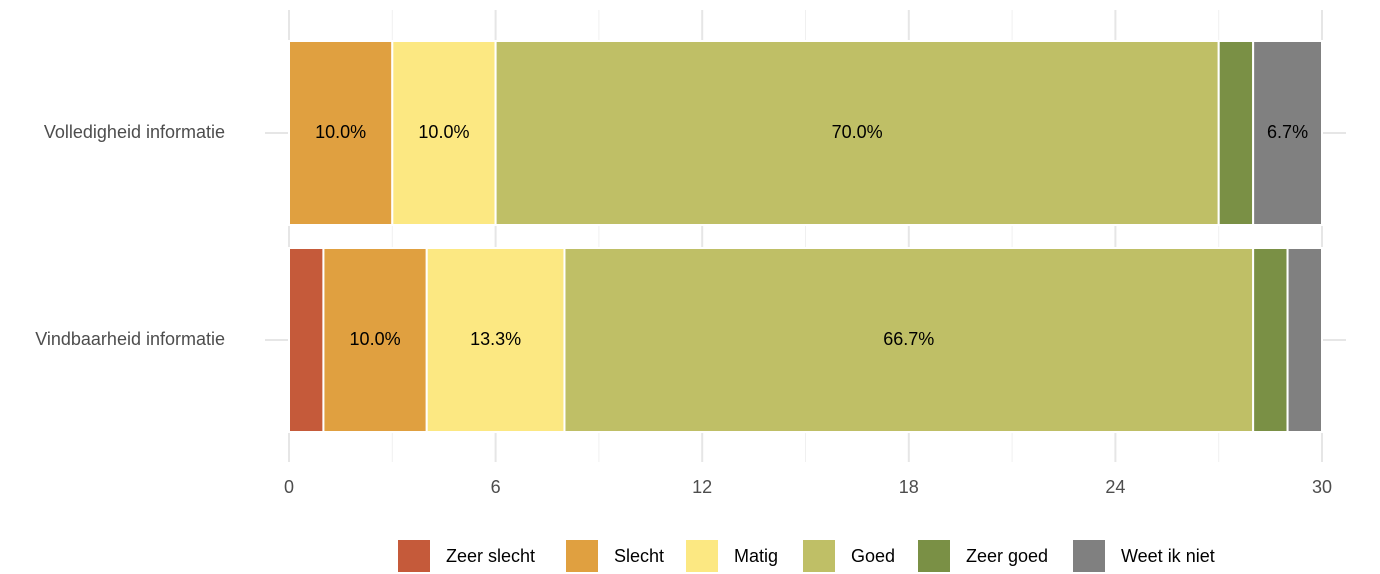 The image size is (1380, 574). What do you see at coordinates (909, 487) in the screenshot?
I see `x-tick-label: 18` at bounding box center [909, 487].